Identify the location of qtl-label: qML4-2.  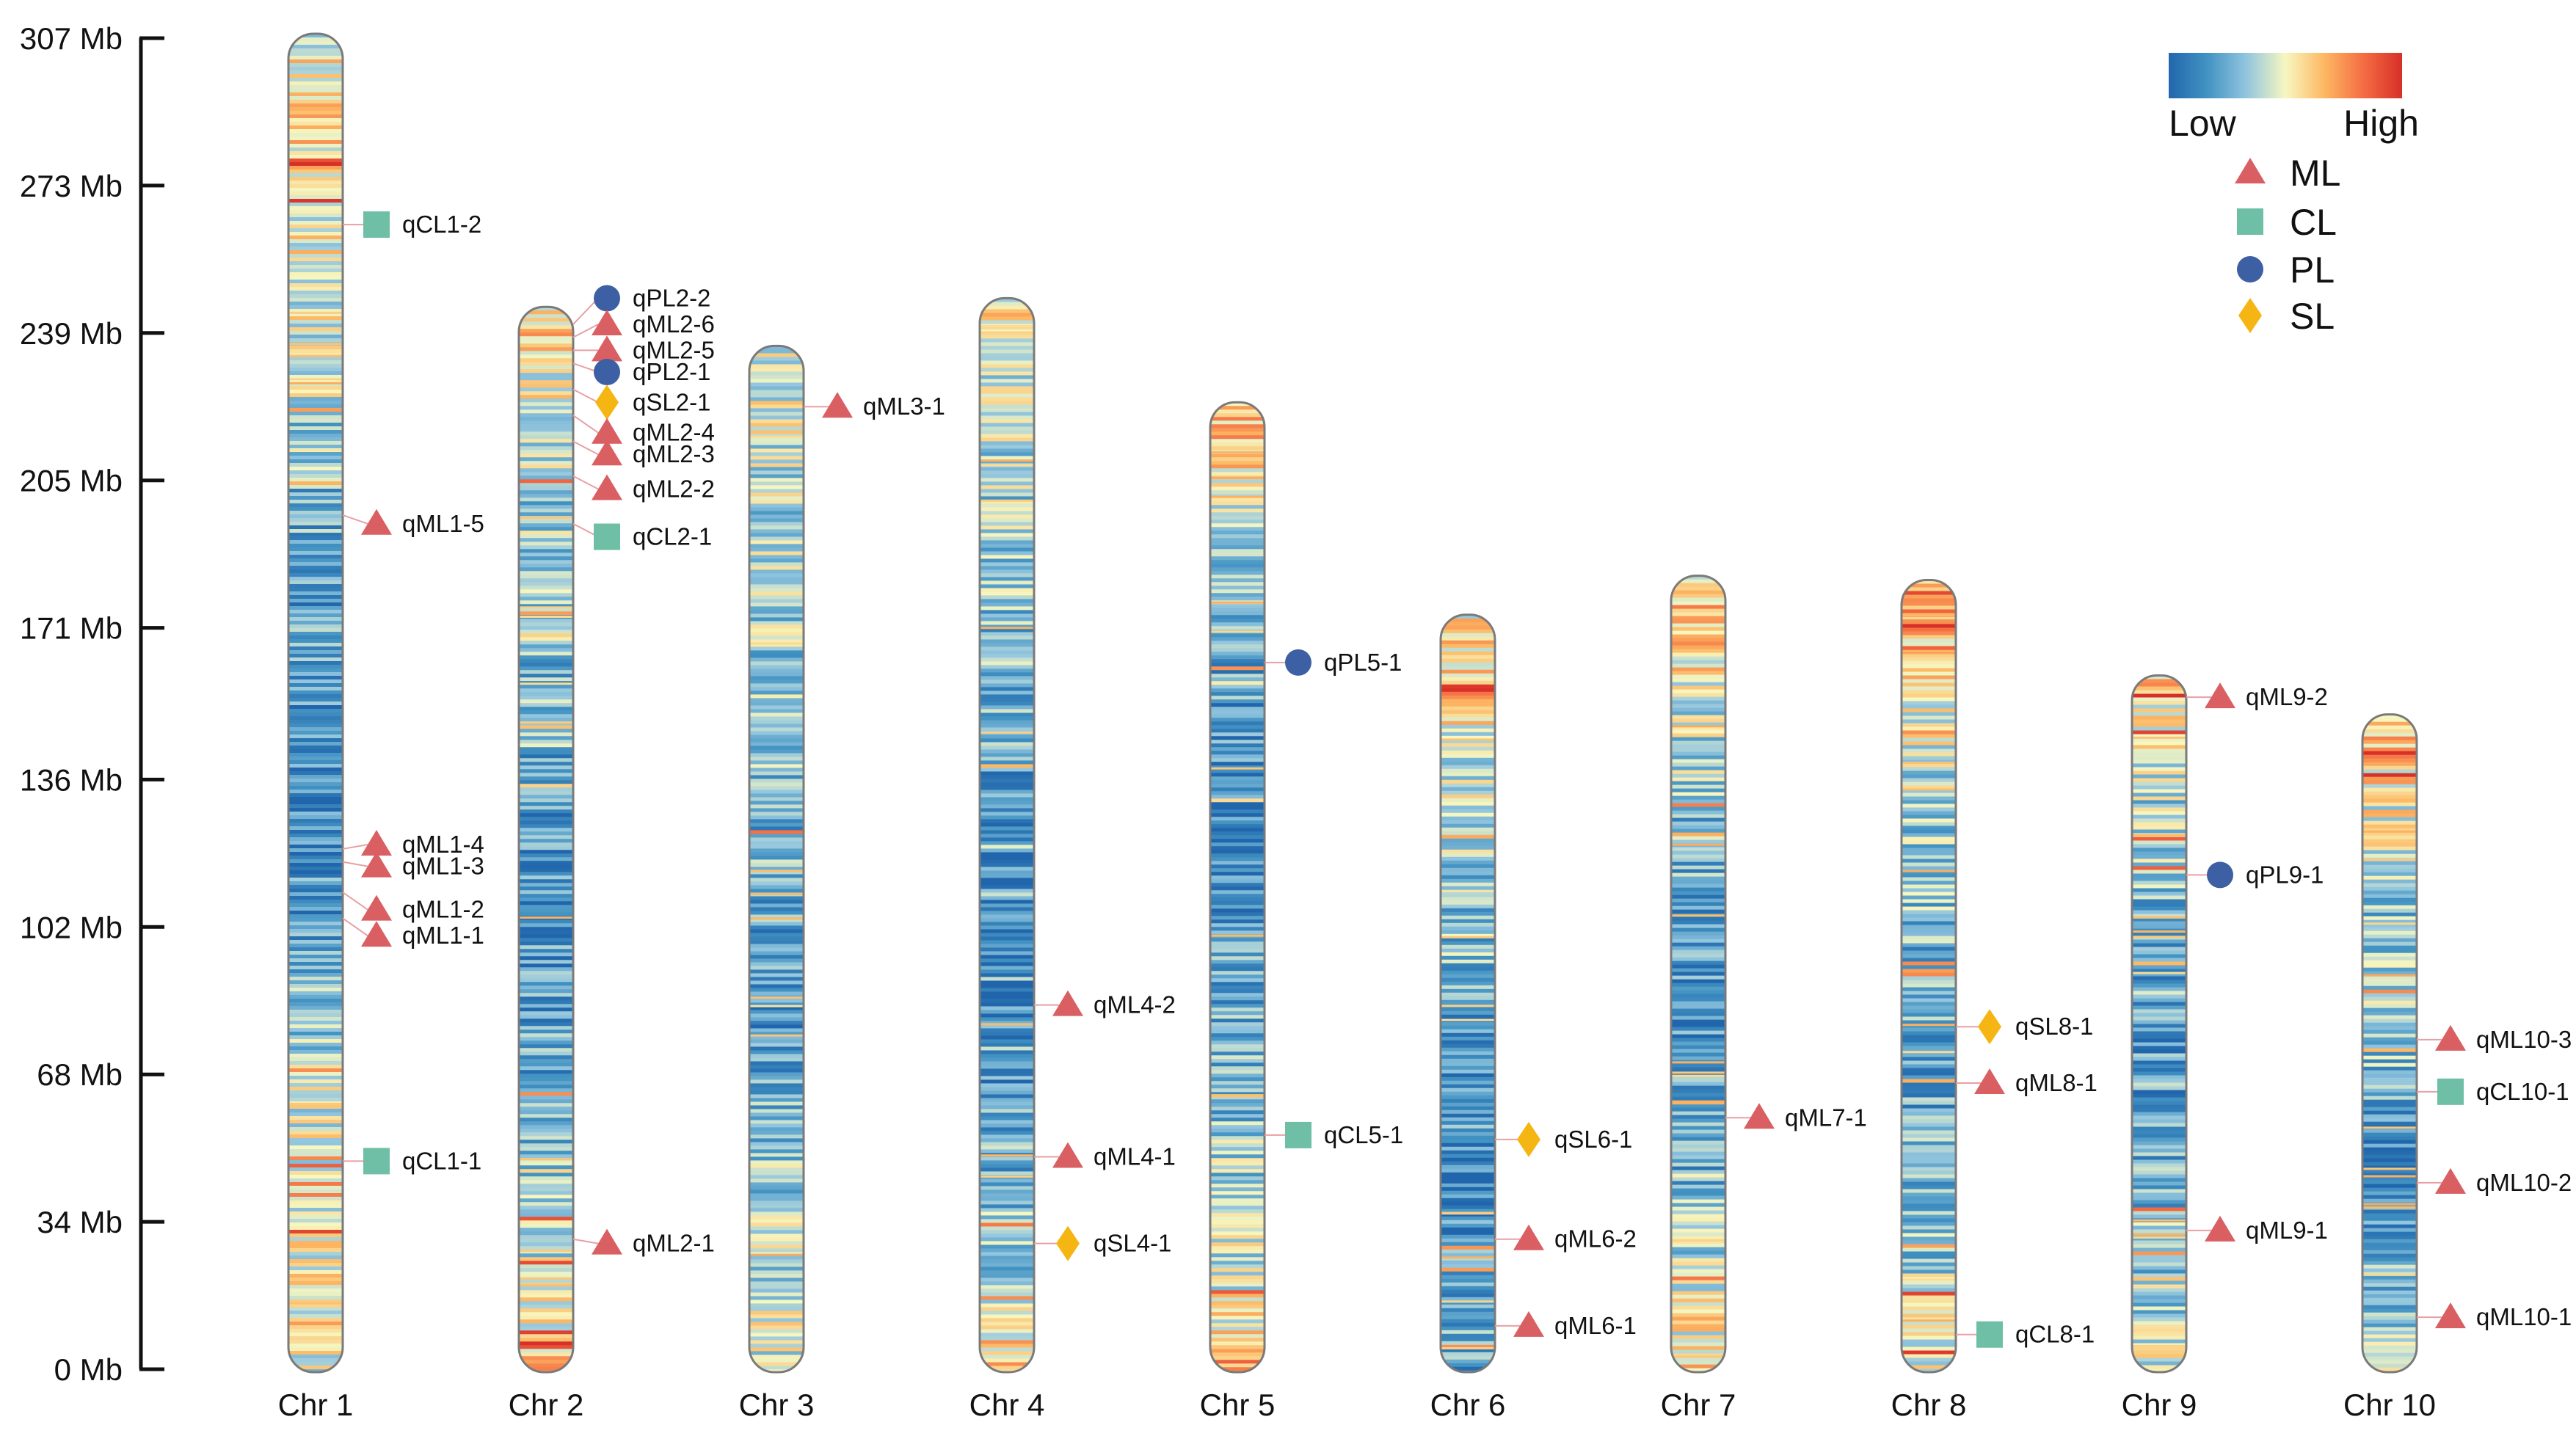
(1135, 1005).